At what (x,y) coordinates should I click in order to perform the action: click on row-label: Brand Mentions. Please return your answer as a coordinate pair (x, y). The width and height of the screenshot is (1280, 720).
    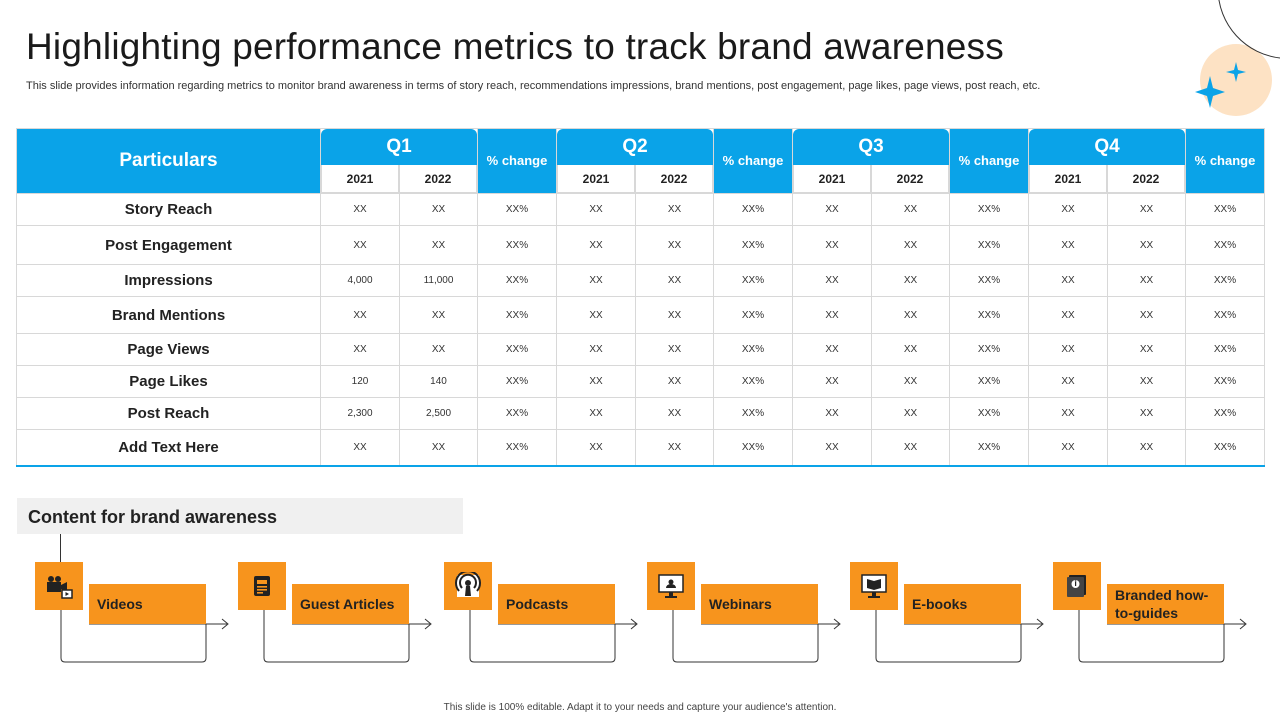
    Looking at the image, I should click on (168, 315).